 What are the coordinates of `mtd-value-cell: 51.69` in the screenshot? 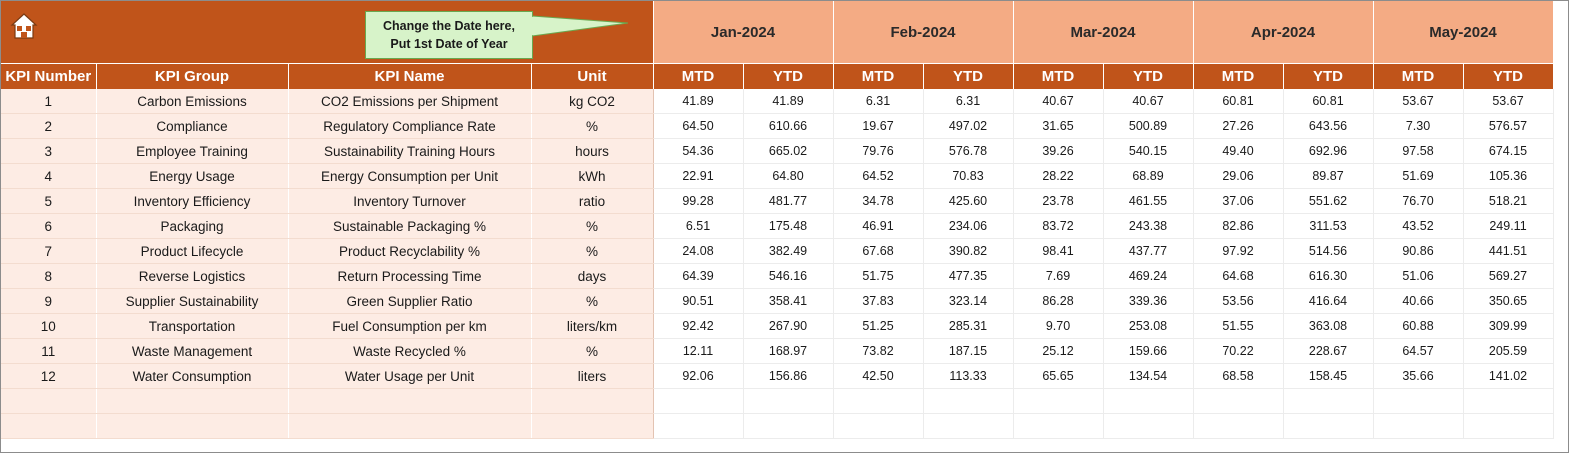 It's located at (1418, 176).